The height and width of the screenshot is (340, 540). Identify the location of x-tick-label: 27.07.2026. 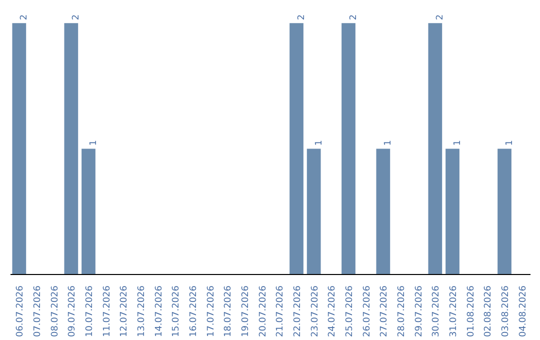
(385, 311).